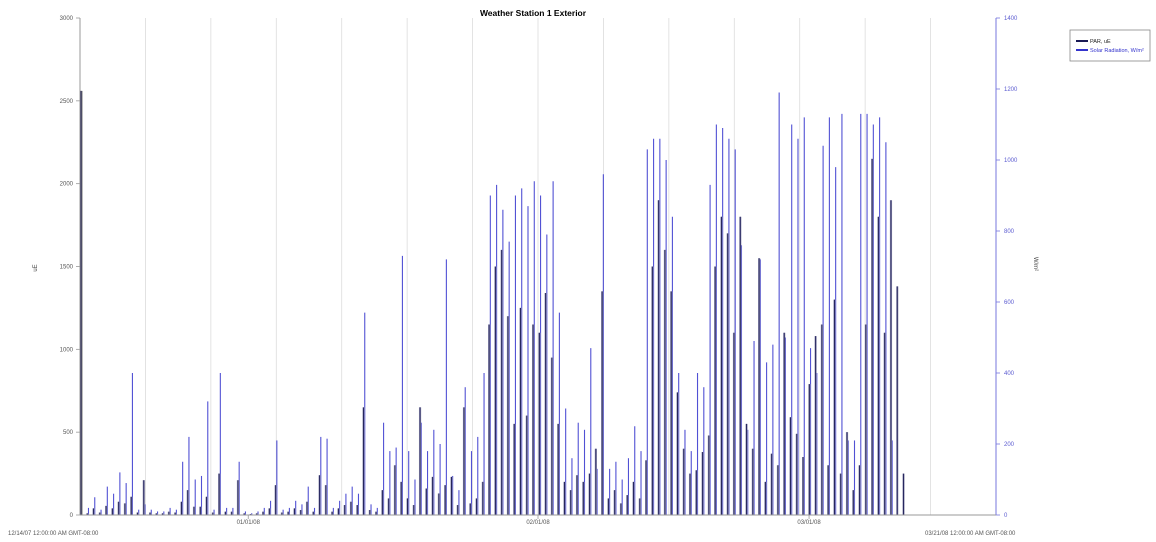 The image size is (1156, 542). Describe the element at coordinates (1100, 42) in the screenshot. I see `legend-label-par: PAR, uE` at that location.